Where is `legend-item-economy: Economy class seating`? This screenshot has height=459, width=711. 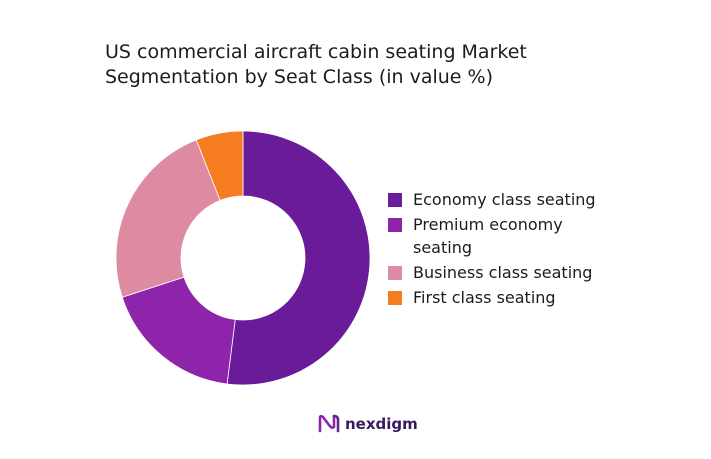
legend-item-economy: Economy class seating is located at coordinates (500, 200).